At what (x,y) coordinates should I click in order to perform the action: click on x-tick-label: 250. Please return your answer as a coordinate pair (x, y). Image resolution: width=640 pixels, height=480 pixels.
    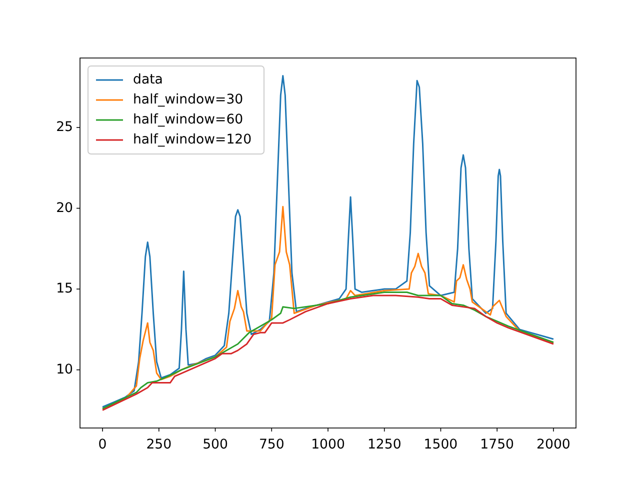
    Looking at the image, I should click on (159, 445).